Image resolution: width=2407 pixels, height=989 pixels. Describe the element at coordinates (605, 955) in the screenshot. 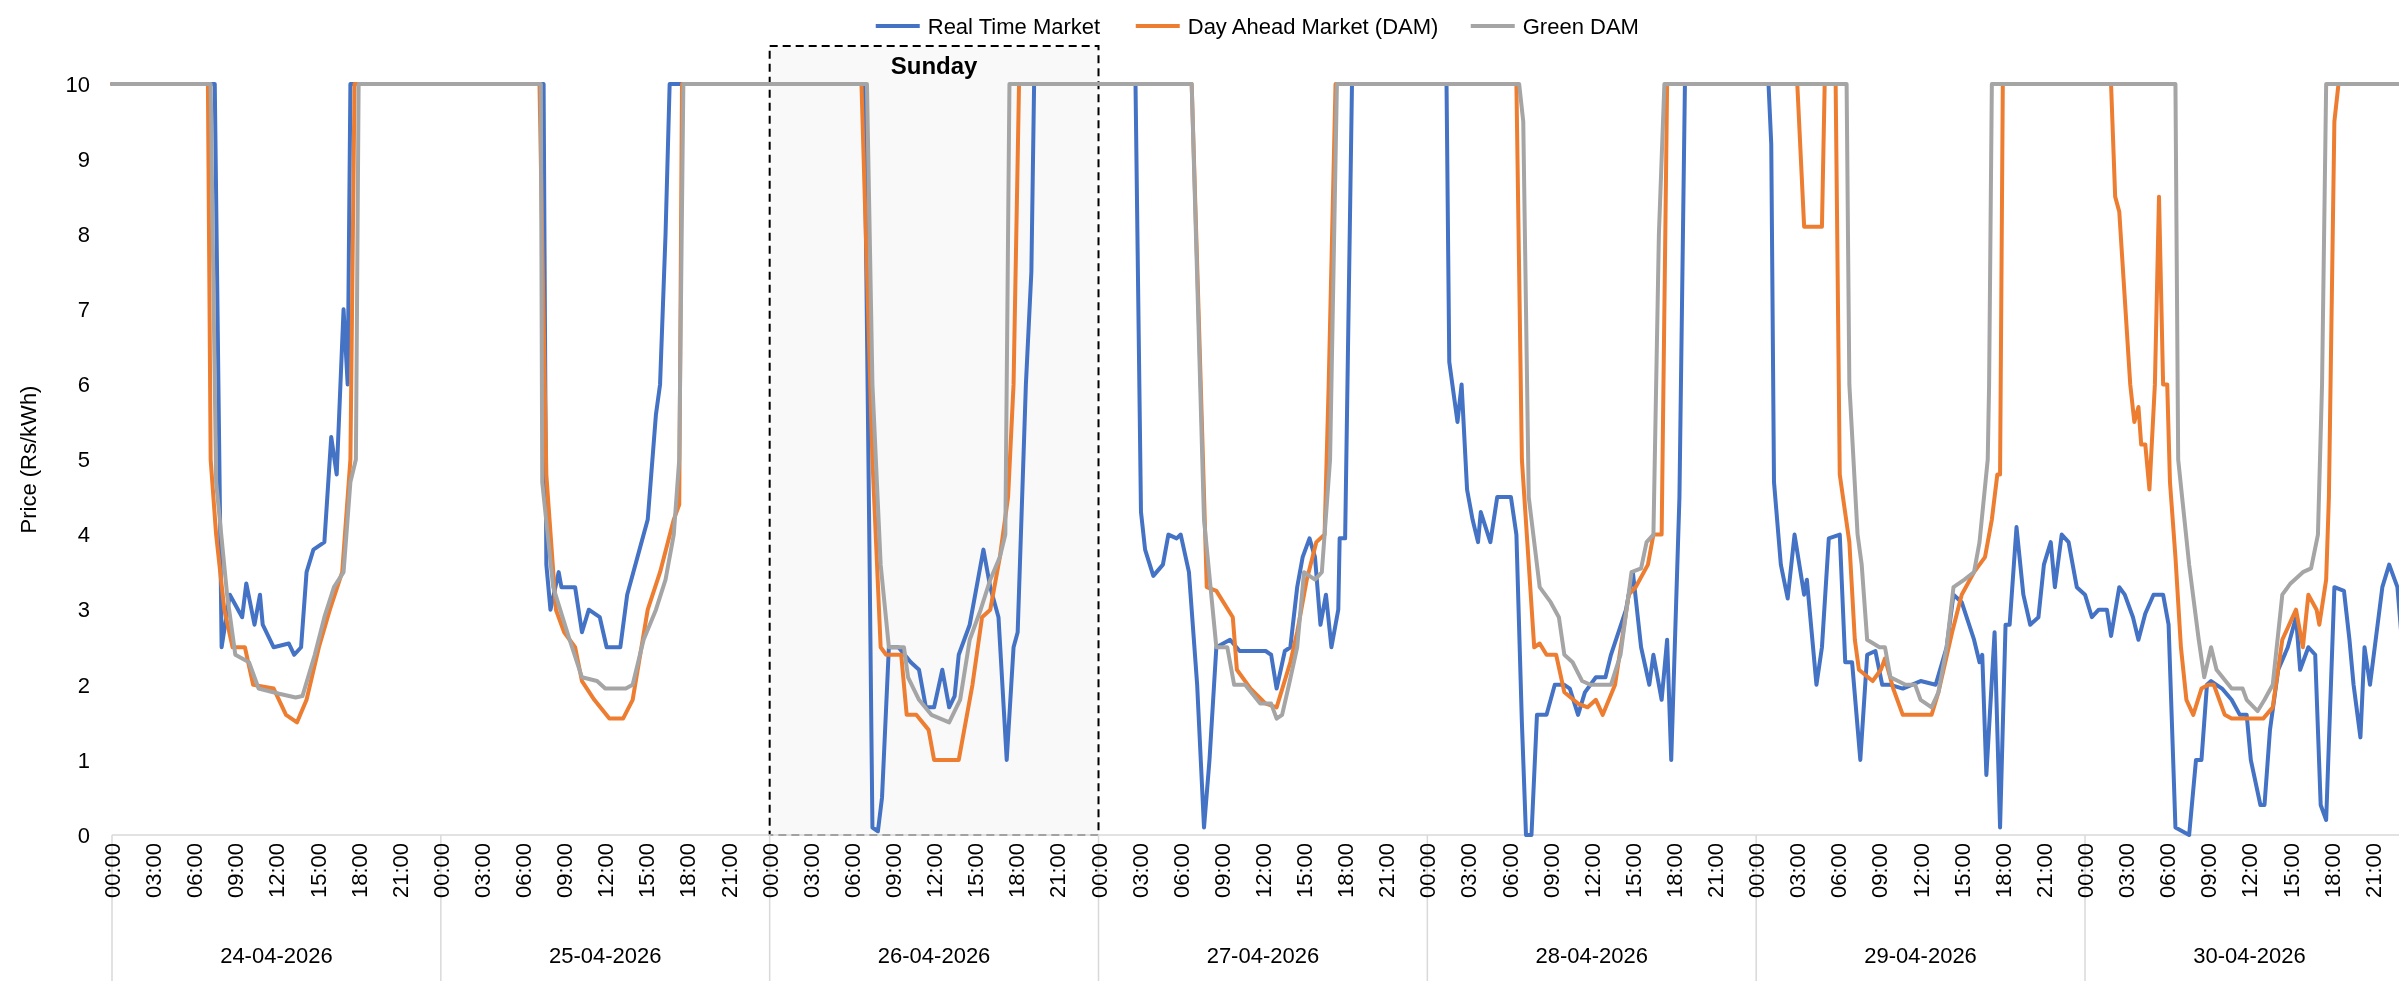

I see `text: 25-04-2026` at that location.